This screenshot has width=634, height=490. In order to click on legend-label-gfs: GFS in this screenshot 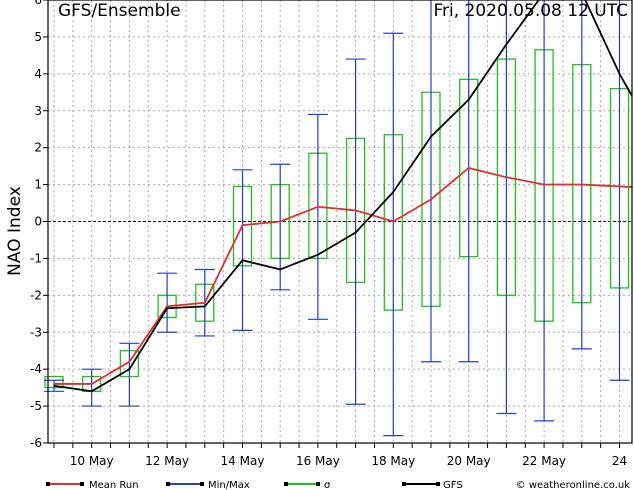, I will do `click(453, 485)`.